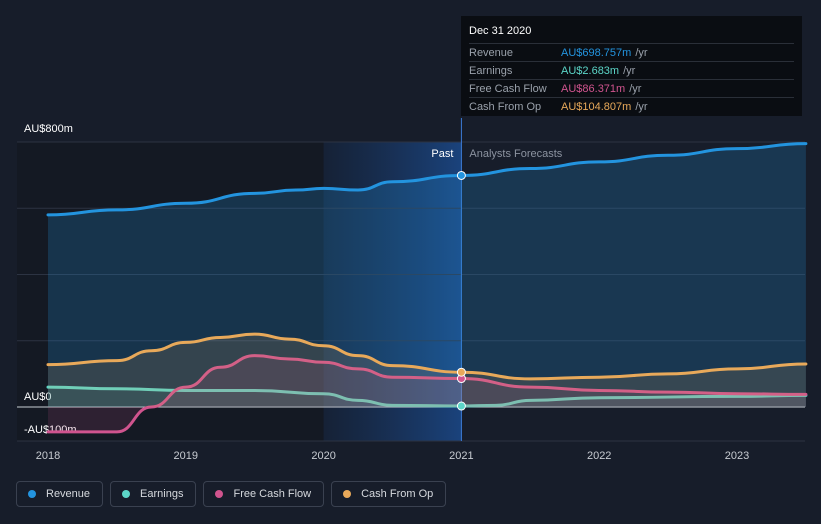 This screenshot has height=524, width=821. What do you see at coordinates (461, 456) in the screenshot?
I see `x-tick-label: 2021` at bounding box center [461, 456].